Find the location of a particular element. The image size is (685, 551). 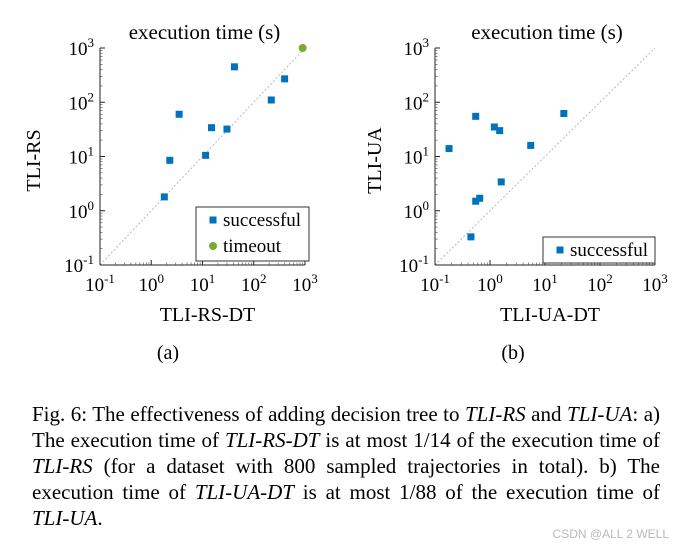

legend-box is located at coordinates (252, 234).